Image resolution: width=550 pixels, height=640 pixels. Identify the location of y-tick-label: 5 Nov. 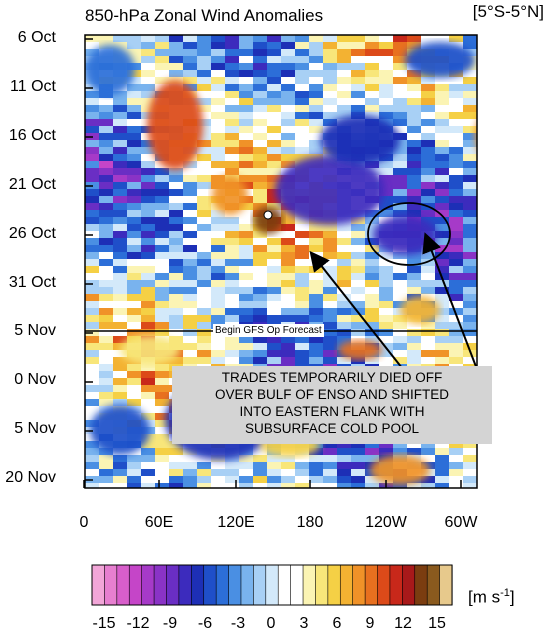
(35, 330).